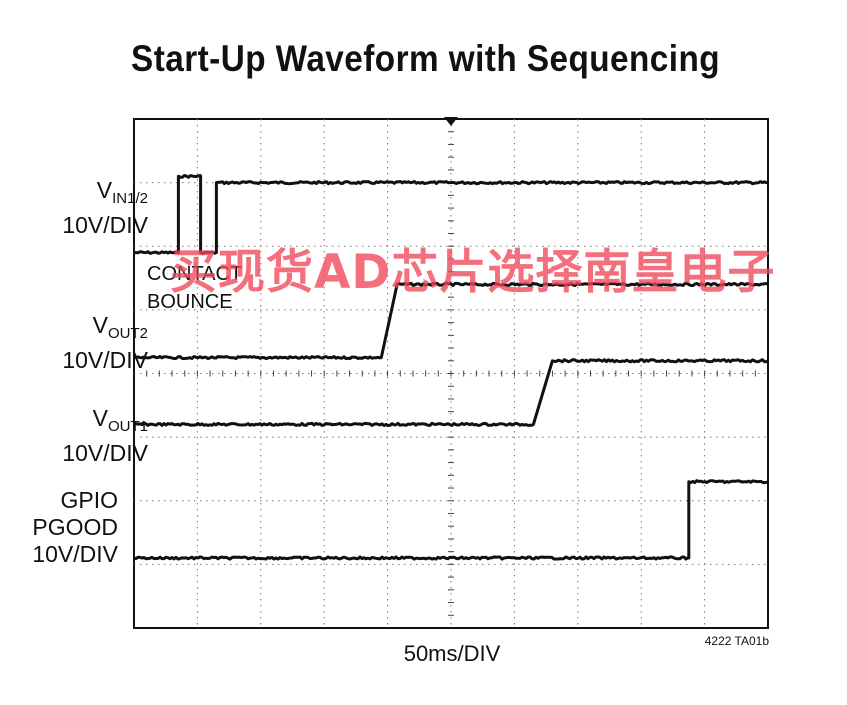 The height and width of the screenshot is (705, 847). What do you see at coordinates (105, 342) in the screenshot?
I see `vout2-label: VOUT2 10V/DIV` at bounding box center [105, 342].